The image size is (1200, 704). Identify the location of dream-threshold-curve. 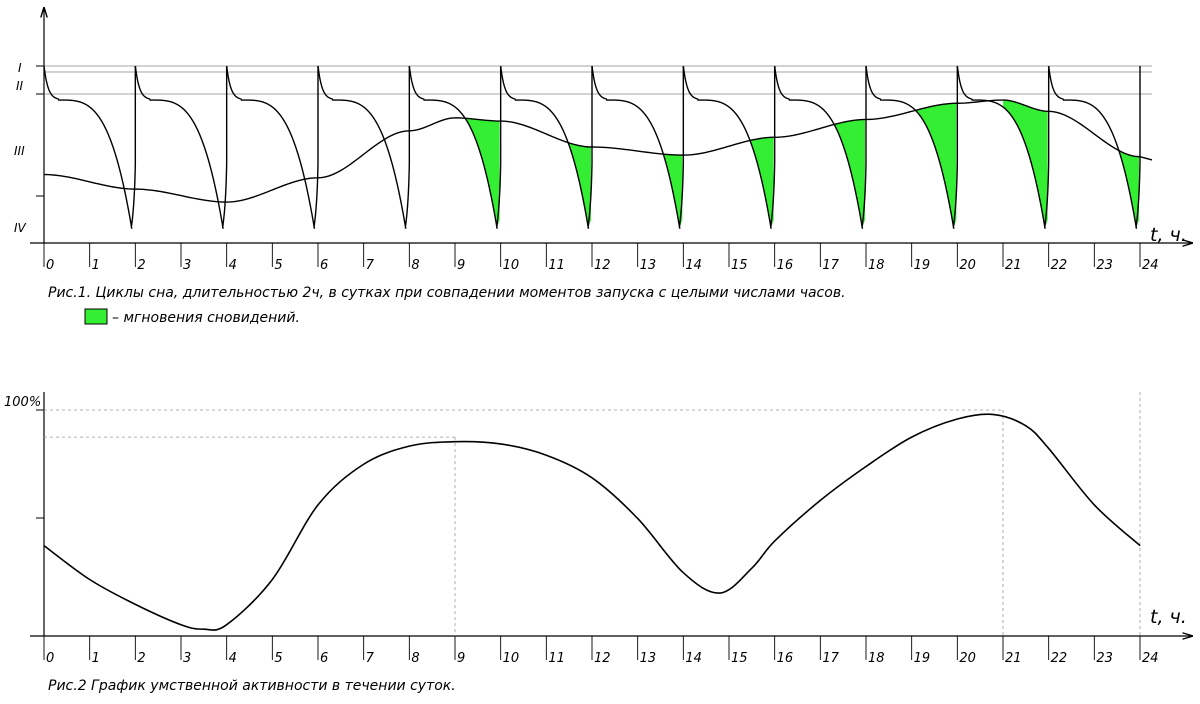
(598, 151).